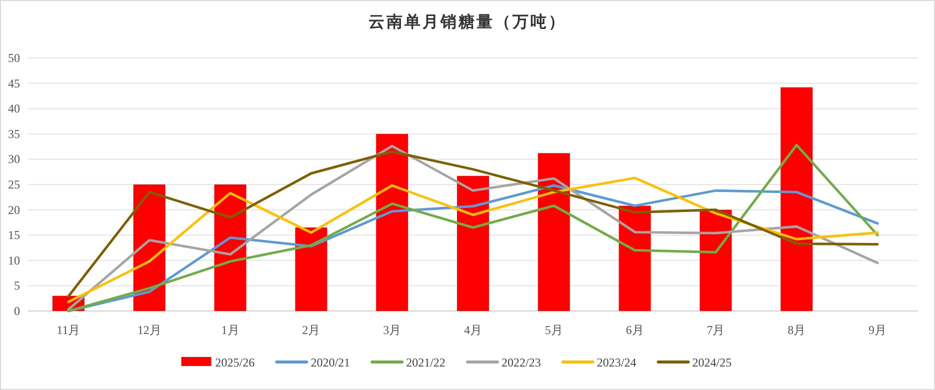 The image size is (935, 390). I want to click on y-tick-label: 25, so click(14, 185).